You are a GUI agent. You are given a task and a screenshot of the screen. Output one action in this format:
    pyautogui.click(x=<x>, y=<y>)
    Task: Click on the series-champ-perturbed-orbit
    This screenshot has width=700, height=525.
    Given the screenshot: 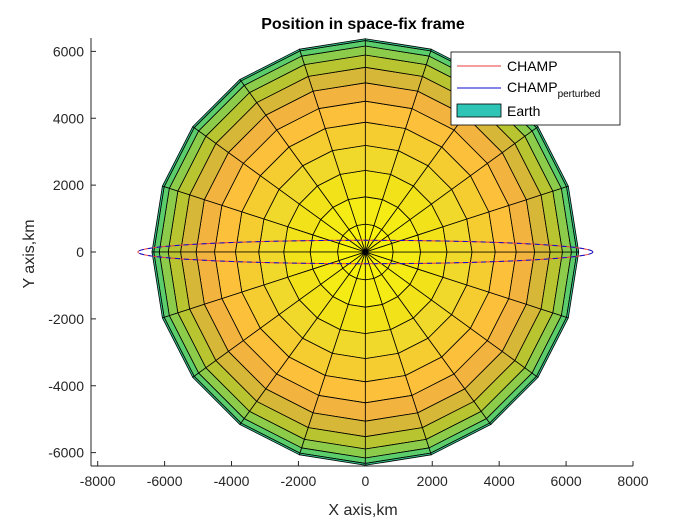 What is the action you would take?
    pyautogui.click(x=365, y=252)
    